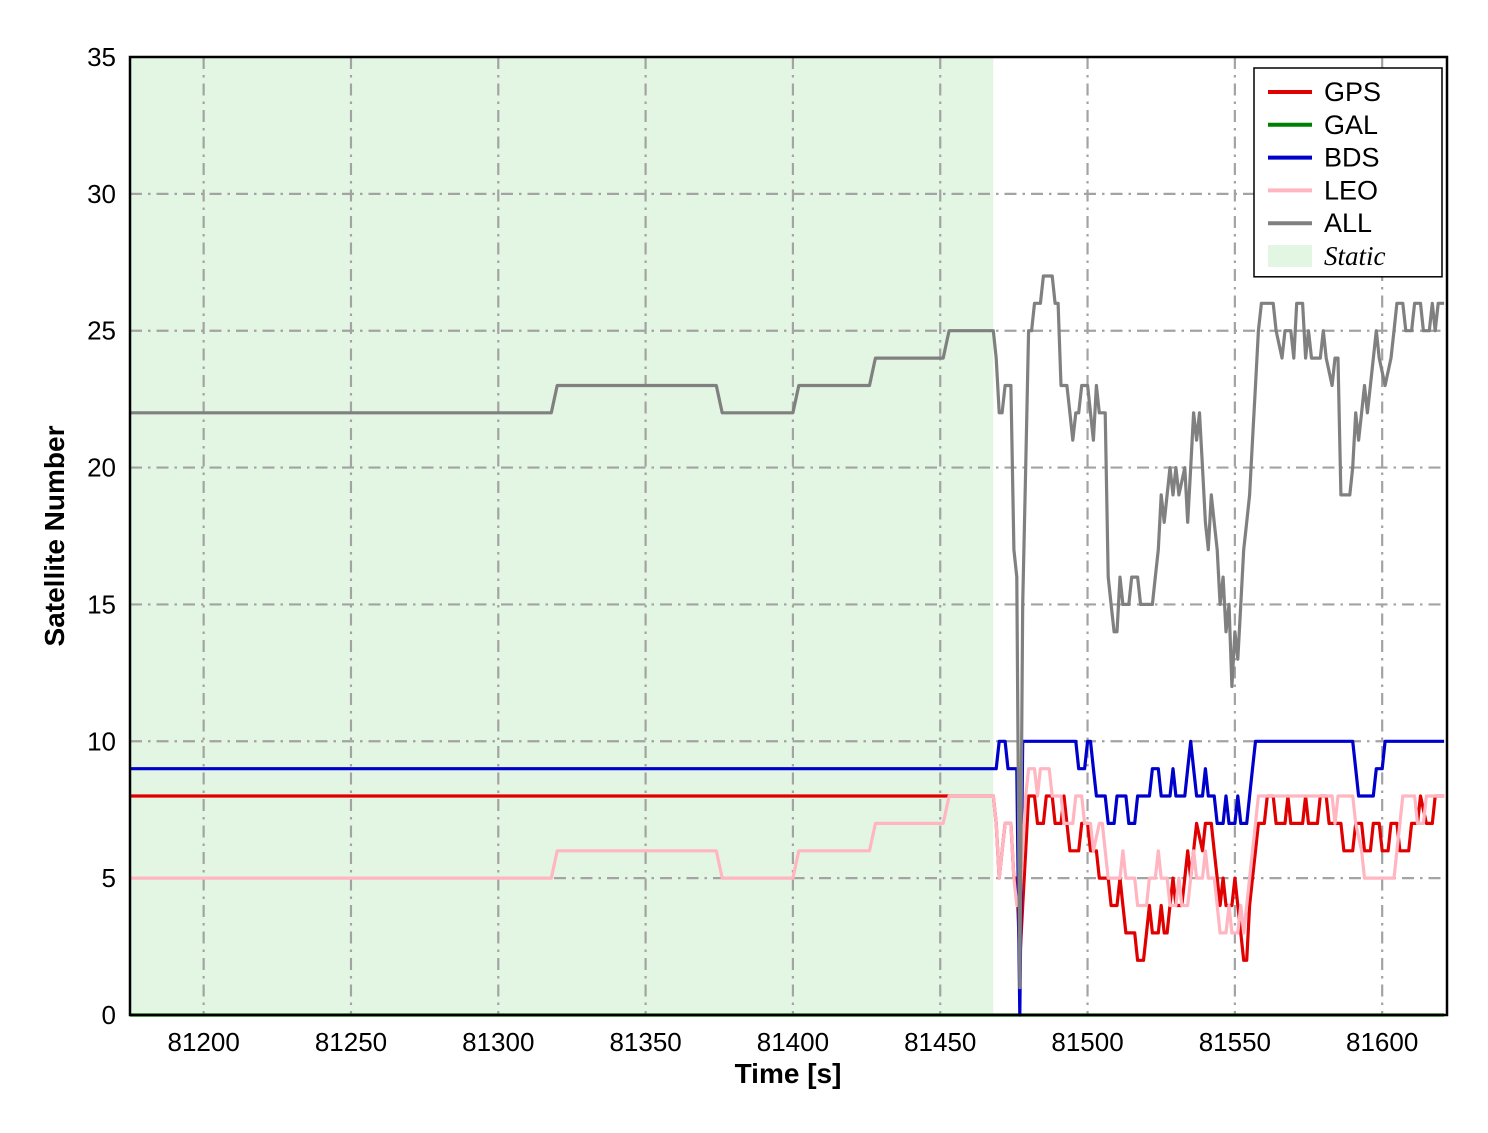 The width and height of the screenshot is (1488, 1133). Describe the element at coordinates (101, 194) in the screenshot. I see `y-tick-label: 30` at that location.